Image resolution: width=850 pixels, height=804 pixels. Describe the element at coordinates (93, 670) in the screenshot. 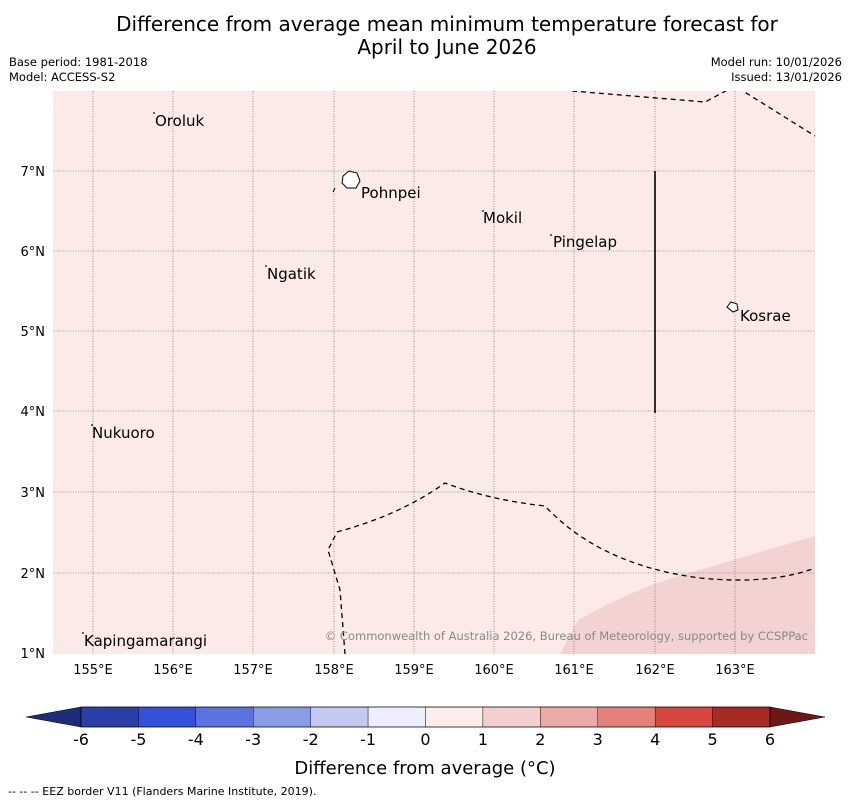

I see `lon-label: 155°E` at that location.